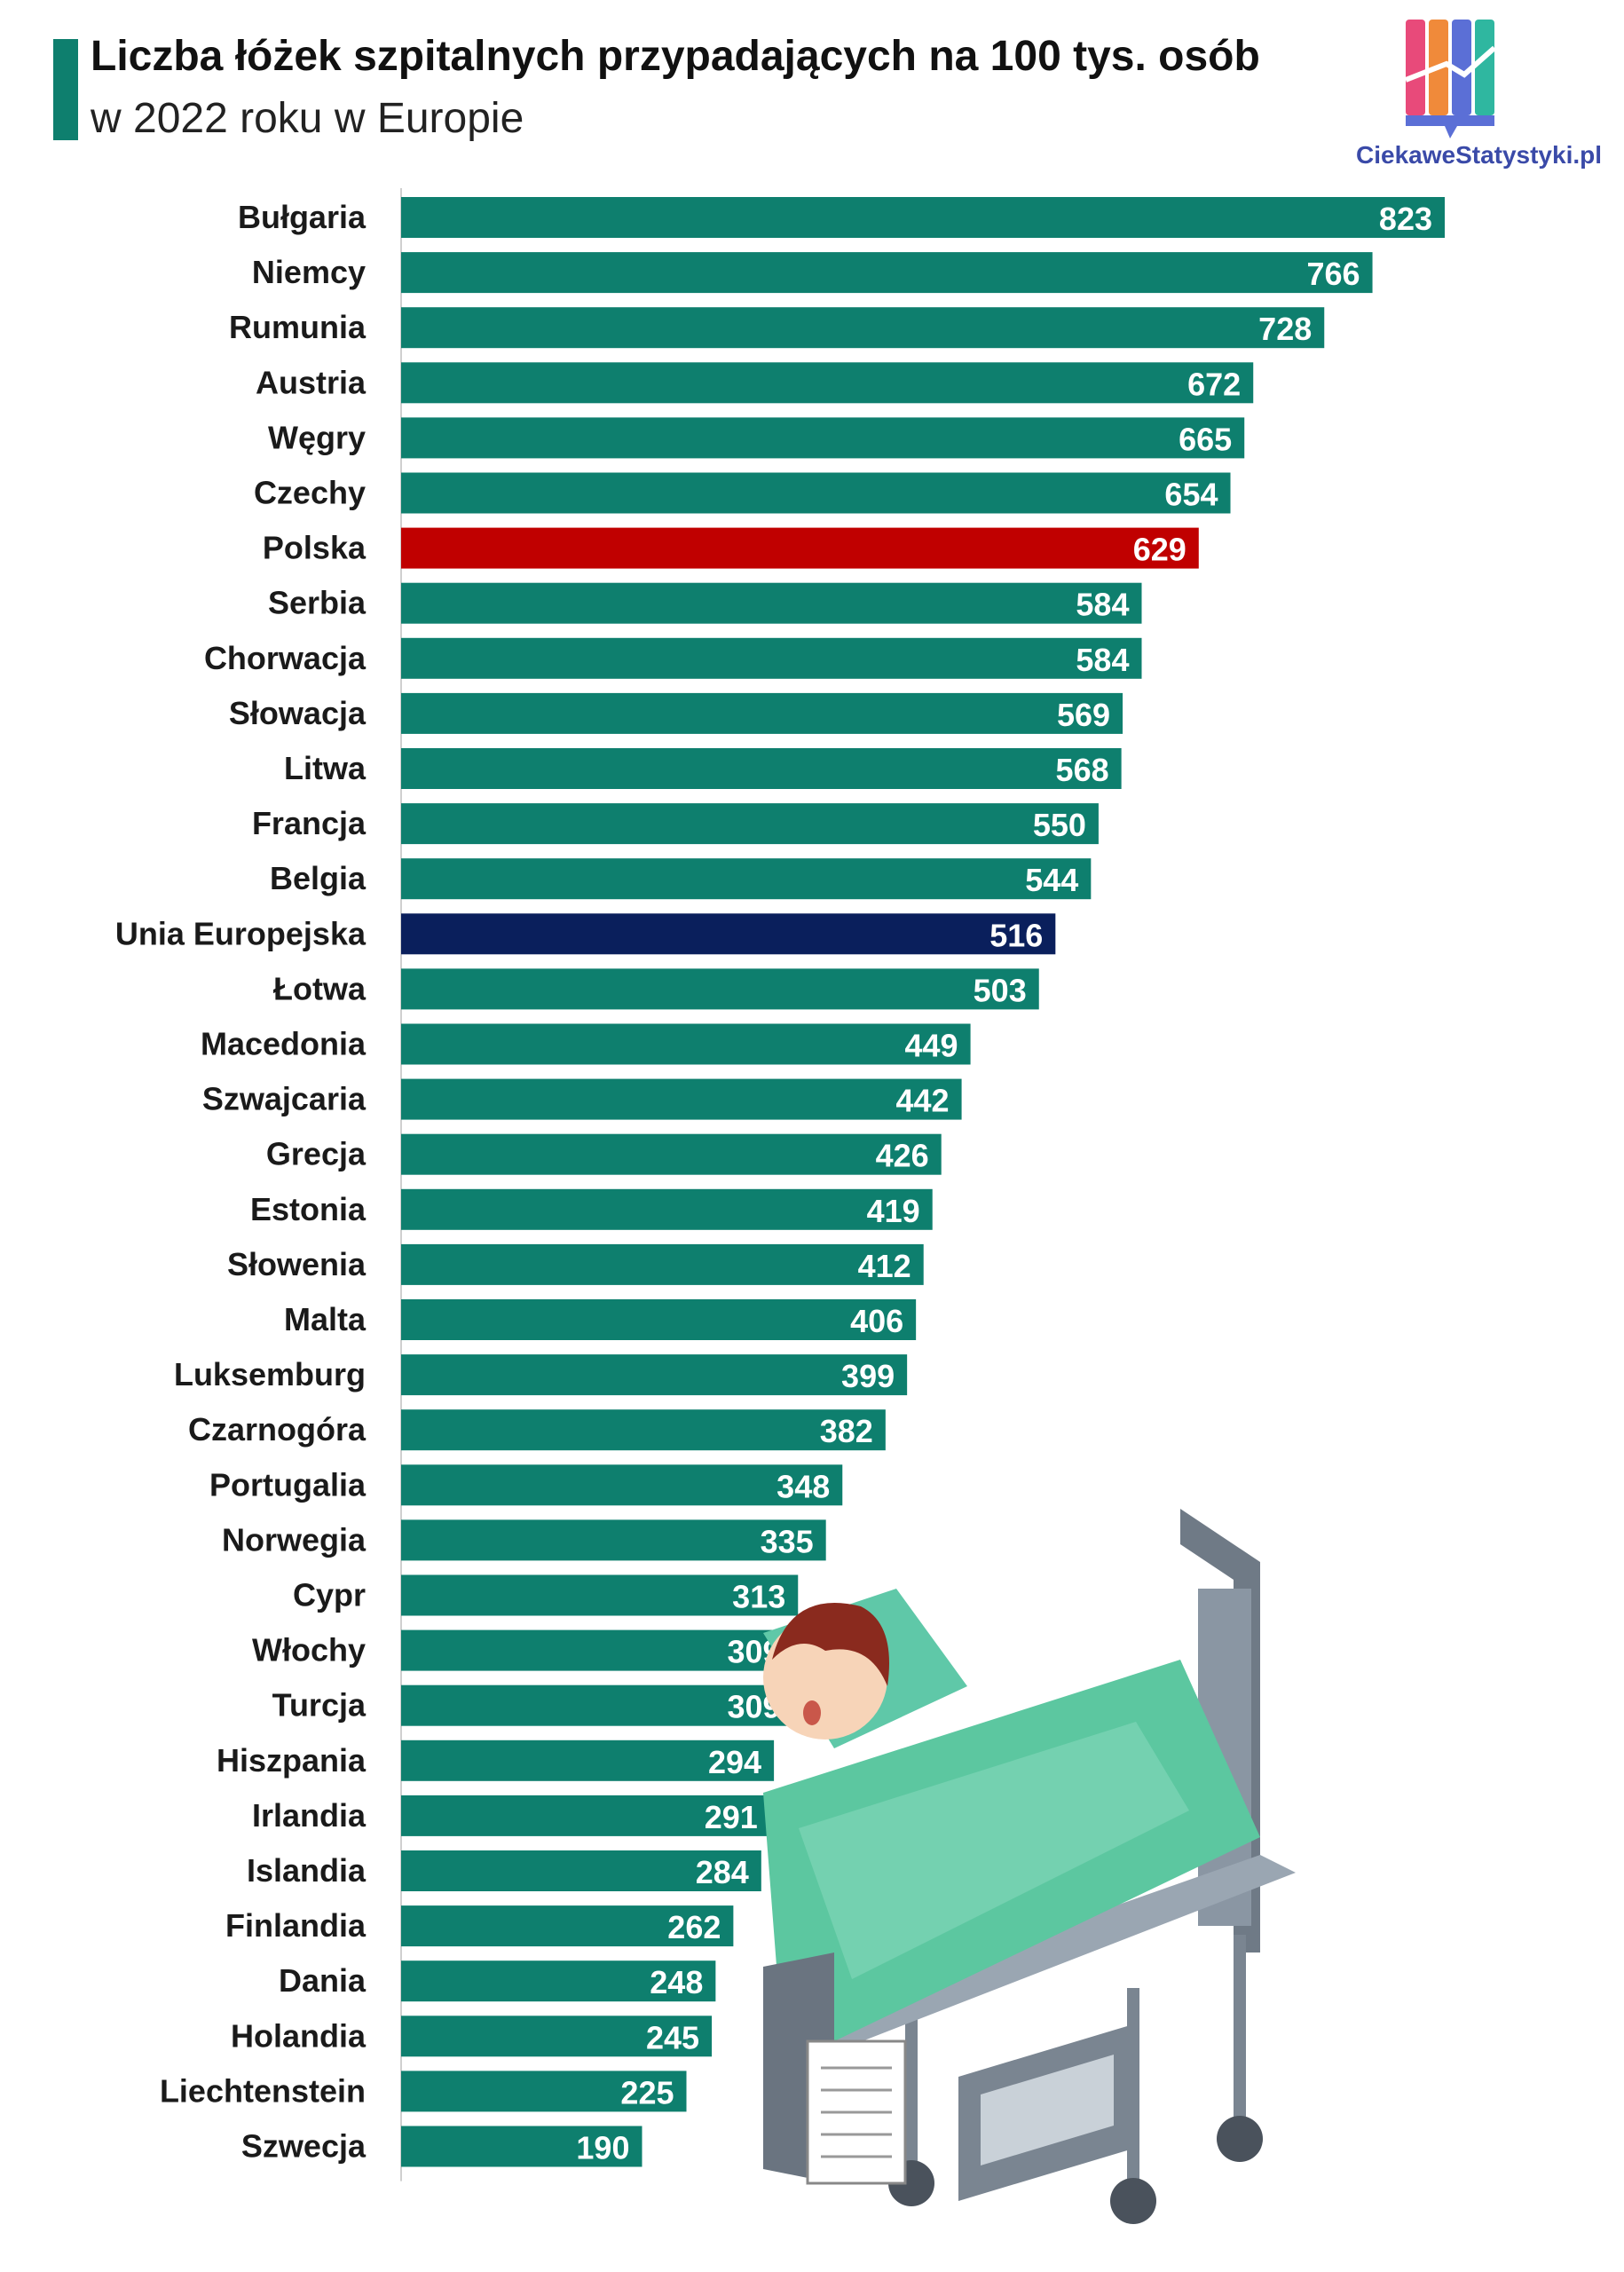 This screenshot has height=2272, width=1624. I want to click on value-label: 544, so click(1051, 880).